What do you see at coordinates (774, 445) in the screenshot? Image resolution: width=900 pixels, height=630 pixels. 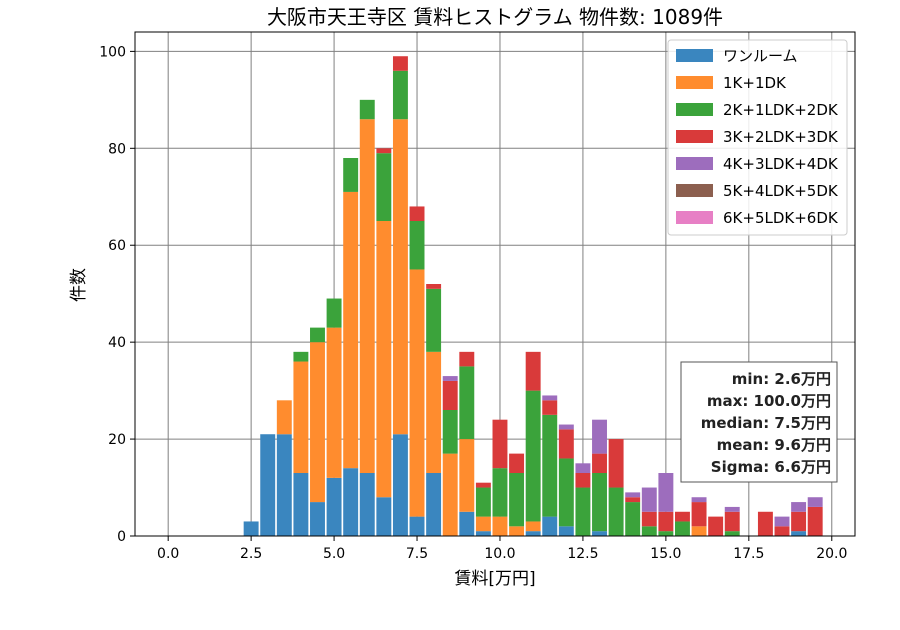 I see `stats-line: mean: 9.6万円` at bounding box center [774, 445].